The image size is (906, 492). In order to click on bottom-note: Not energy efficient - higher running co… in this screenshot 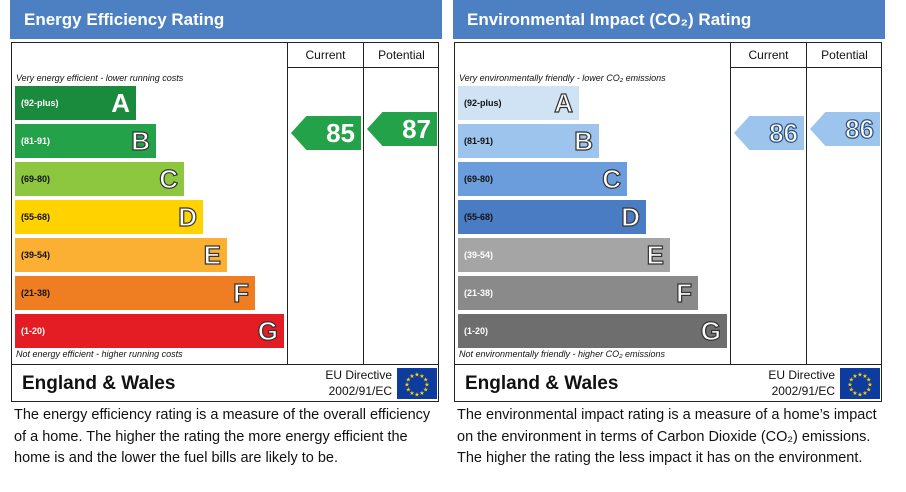, I will do `click(99, 354)`.